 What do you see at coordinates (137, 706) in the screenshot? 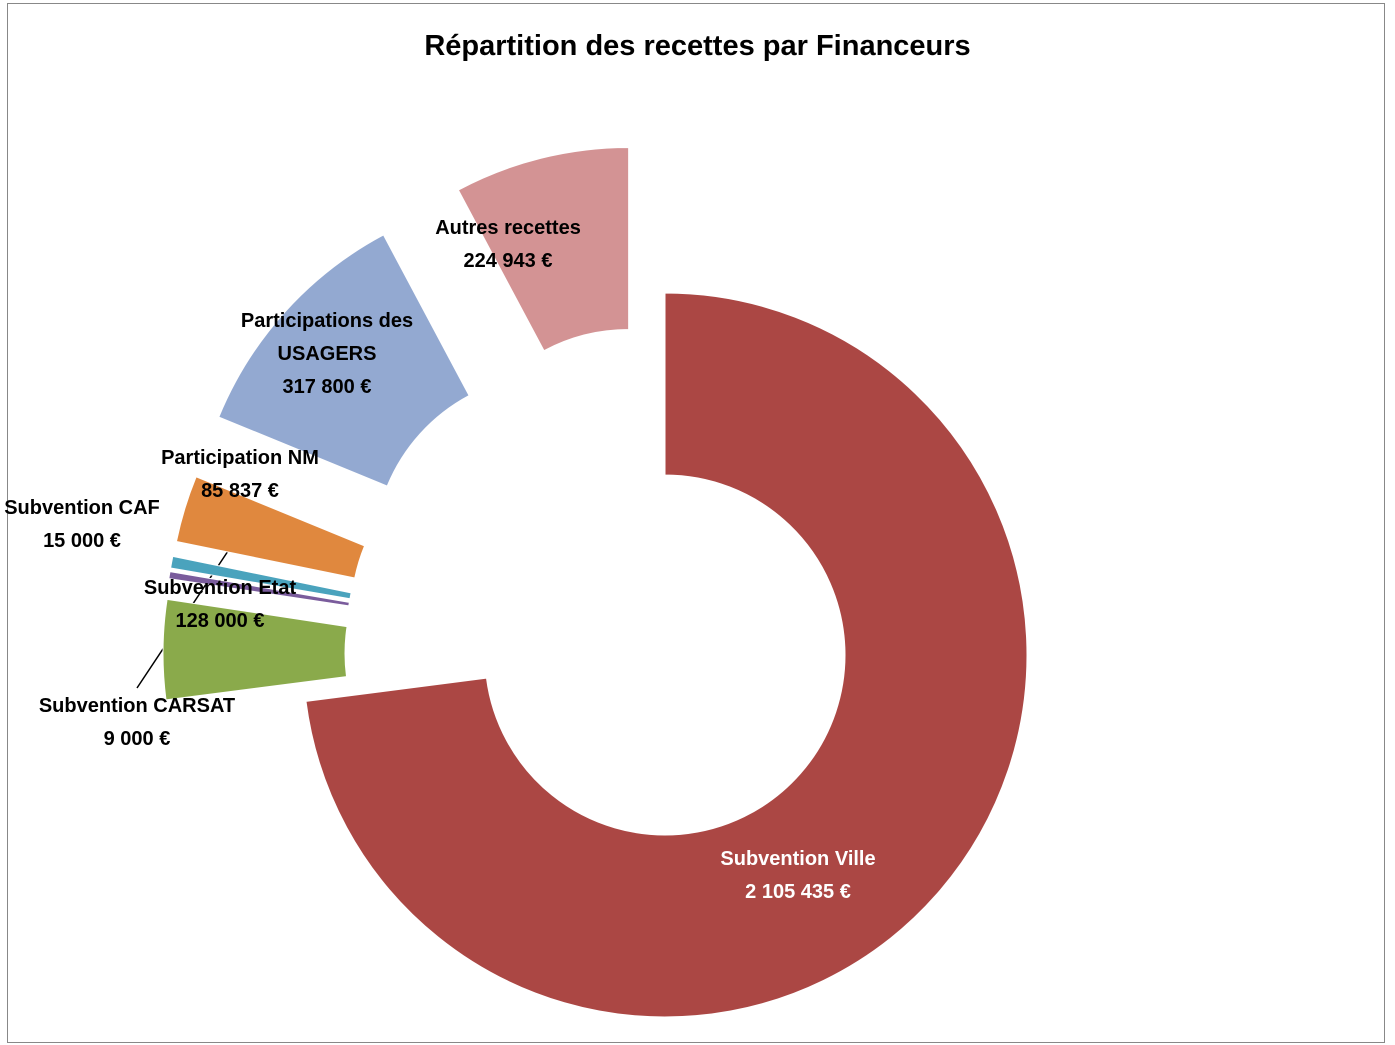
I see `label-name: Subvention CARSAT` at bounding box center [137, 706].